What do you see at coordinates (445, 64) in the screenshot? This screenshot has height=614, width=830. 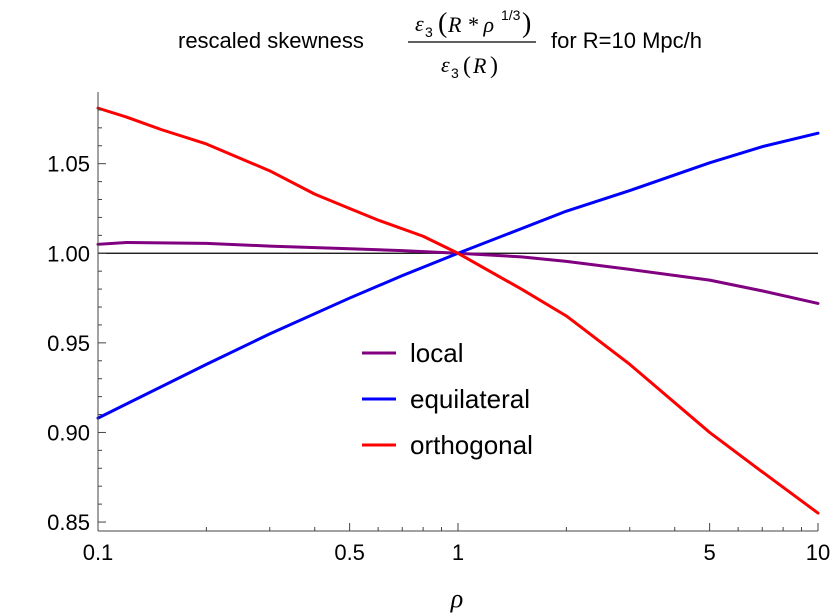 I see `title-denominator-symbol: ε` at bounding box center [445, 64].